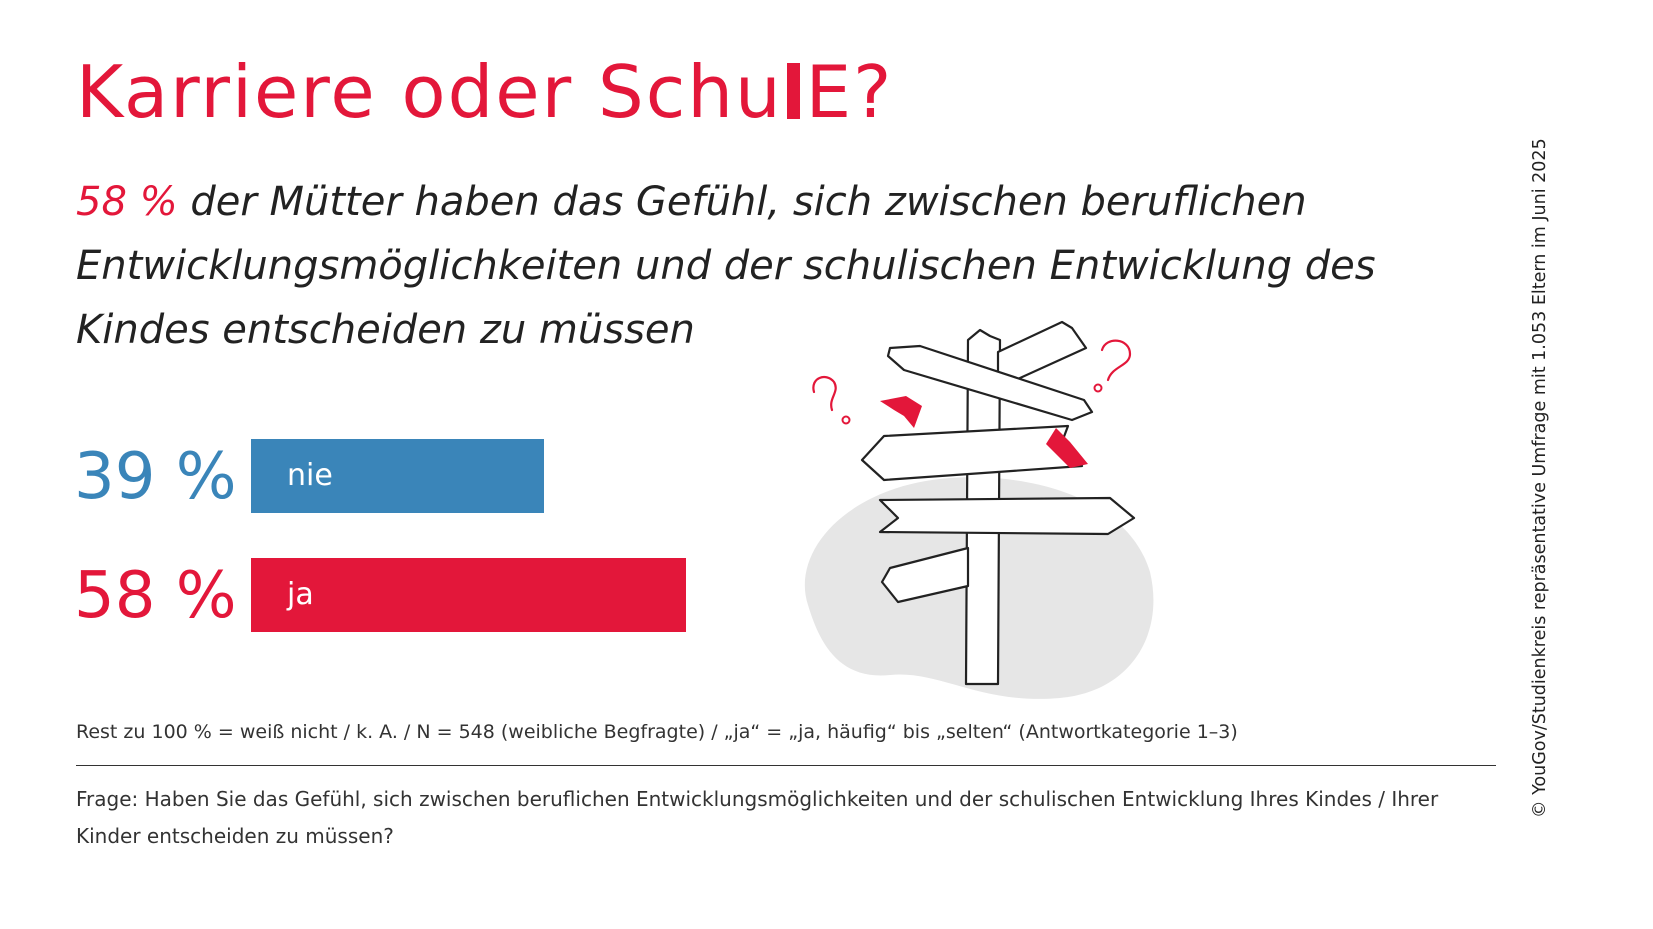 The image size is (1653, 929). I want to click on title-cursor-mark, so click(793, 91).